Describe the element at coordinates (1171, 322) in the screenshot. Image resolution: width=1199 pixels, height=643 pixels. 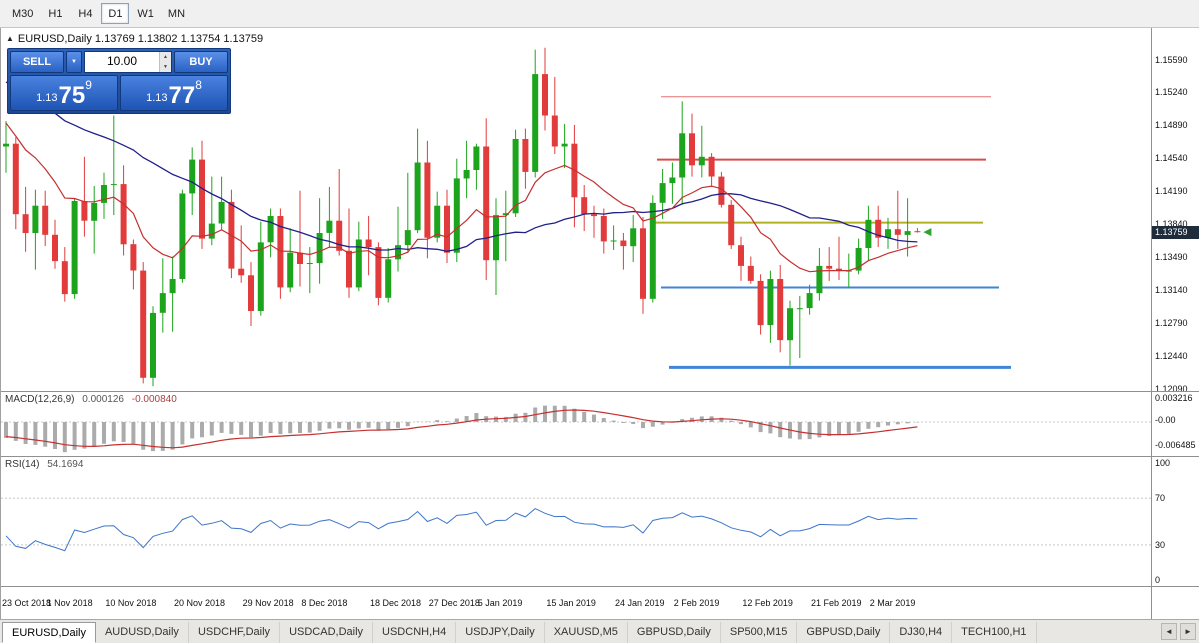
I see `price-axis-label: 1.12790` at that location.